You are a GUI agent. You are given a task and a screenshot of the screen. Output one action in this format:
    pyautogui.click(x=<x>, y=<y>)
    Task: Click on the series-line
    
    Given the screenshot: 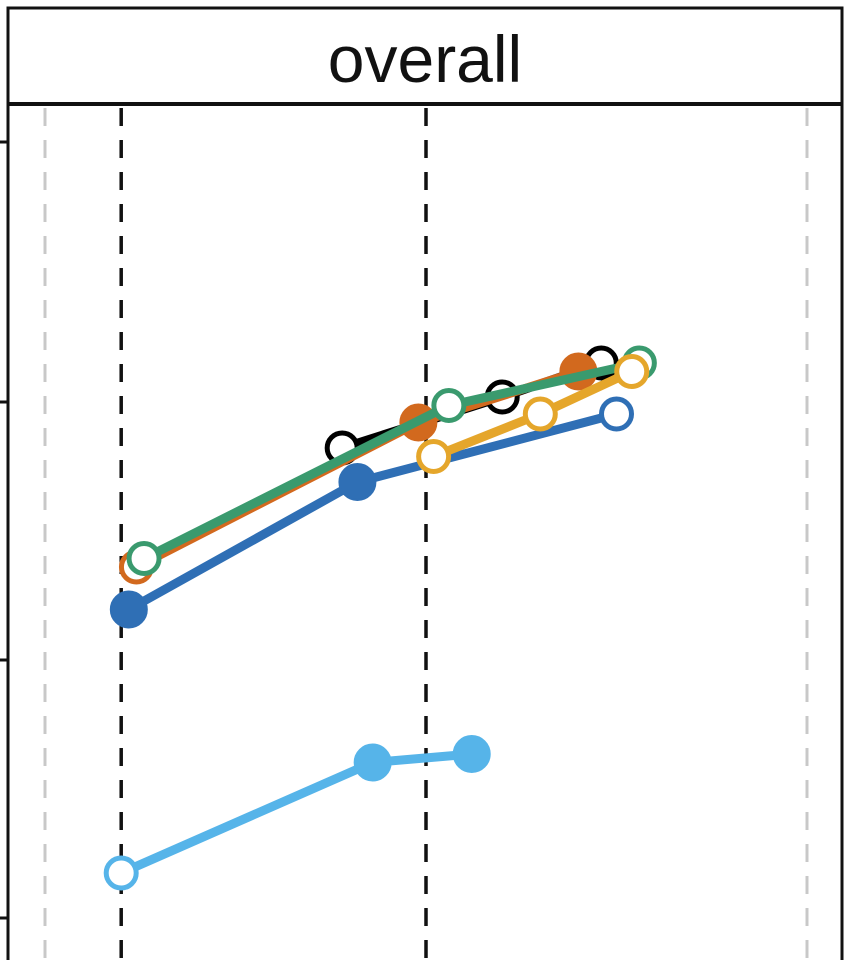 What is the action you would take?
    pyautogui.click(x=296, y=813)
    